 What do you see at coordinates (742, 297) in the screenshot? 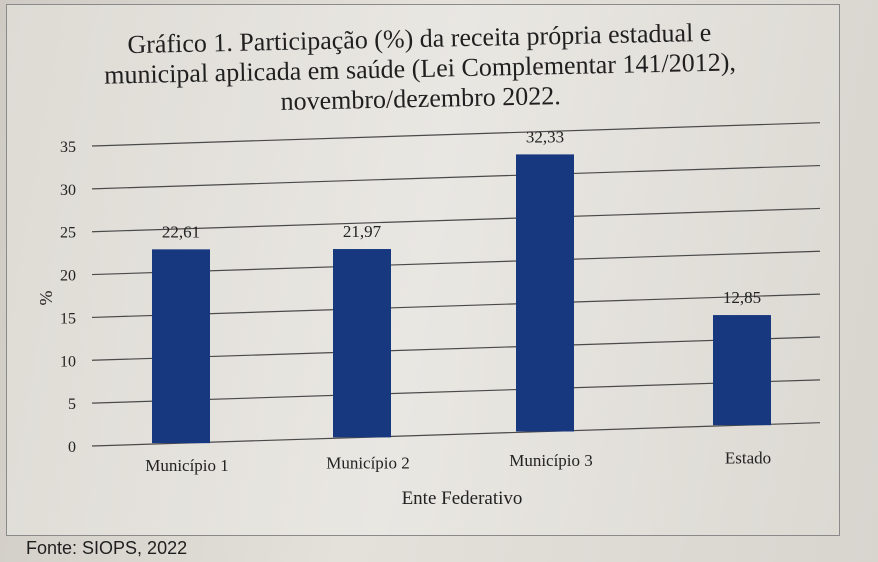
I see `data-label: 12,85` at bounding box center [742, 297].